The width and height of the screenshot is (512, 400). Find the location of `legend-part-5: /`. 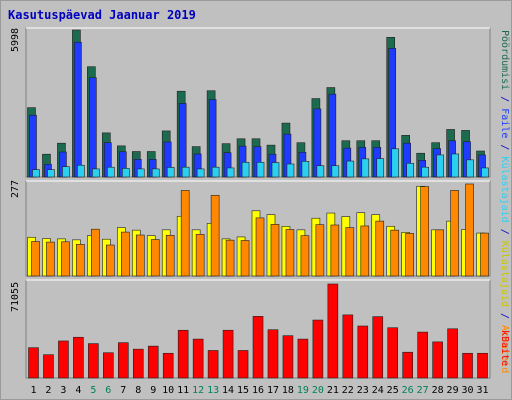

legend-part-5: / is located at coordinates (504, 232).